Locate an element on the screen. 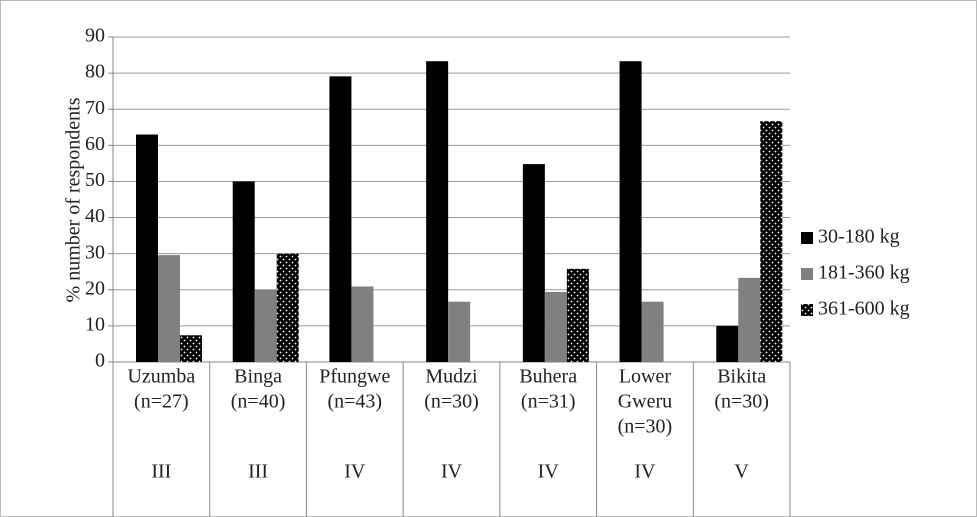 The image size is (977, 517). y-tick-label: 60 is located at coordinates (95, 144).